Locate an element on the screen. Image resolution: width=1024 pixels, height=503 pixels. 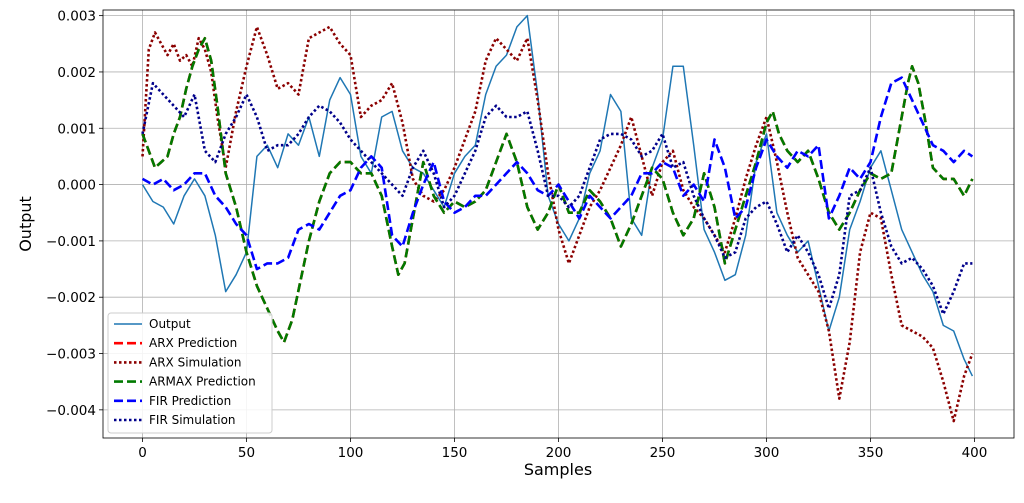
y-tick-label: 0.000 is located at coordinates (76, 186).